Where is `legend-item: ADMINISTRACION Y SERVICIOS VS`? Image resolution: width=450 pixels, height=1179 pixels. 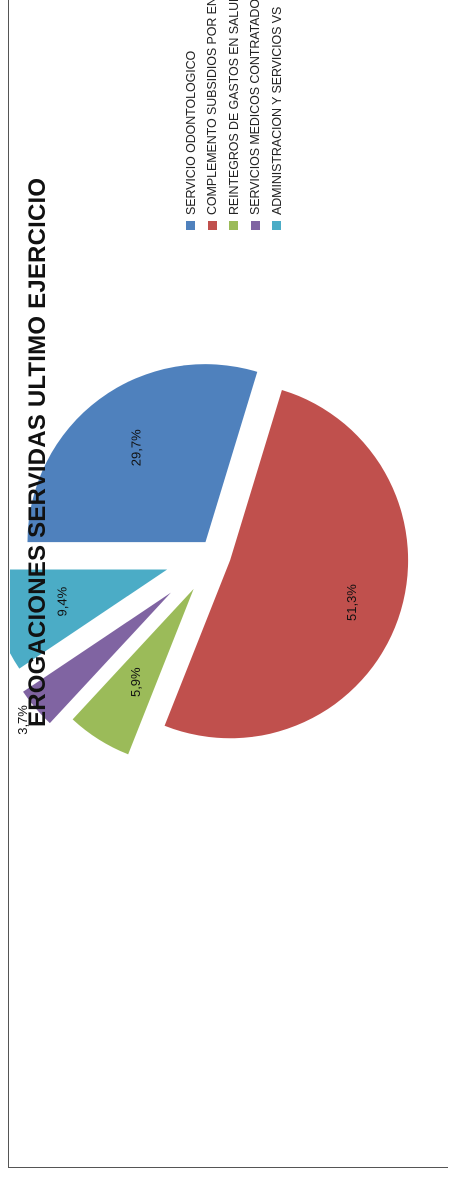 legend-item: ADMINISTRACION Y SERVICIOS VS is located at coordinates (277, 118).